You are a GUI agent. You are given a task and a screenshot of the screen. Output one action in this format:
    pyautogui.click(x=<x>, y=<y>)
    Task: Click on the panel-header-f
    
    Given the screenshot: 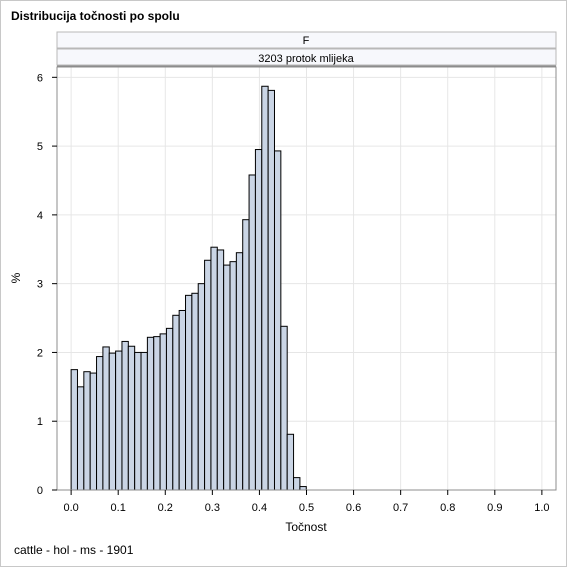 What is the action you would take?
    pyautogui.click(x=306, y=40)
    